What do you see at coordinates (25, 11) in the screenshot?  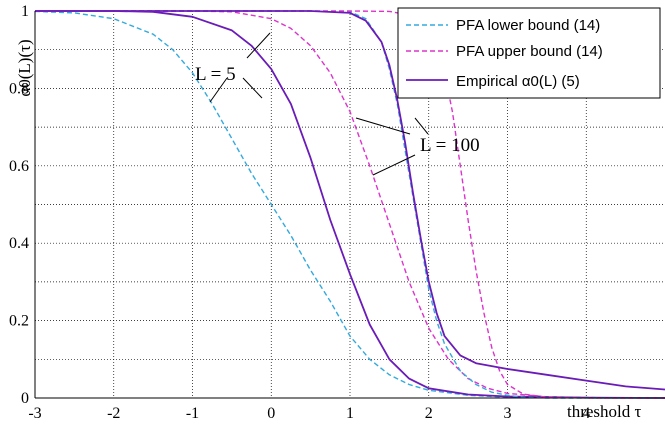 I see `y-tick-label: 1` at bounding box center [25, 11].